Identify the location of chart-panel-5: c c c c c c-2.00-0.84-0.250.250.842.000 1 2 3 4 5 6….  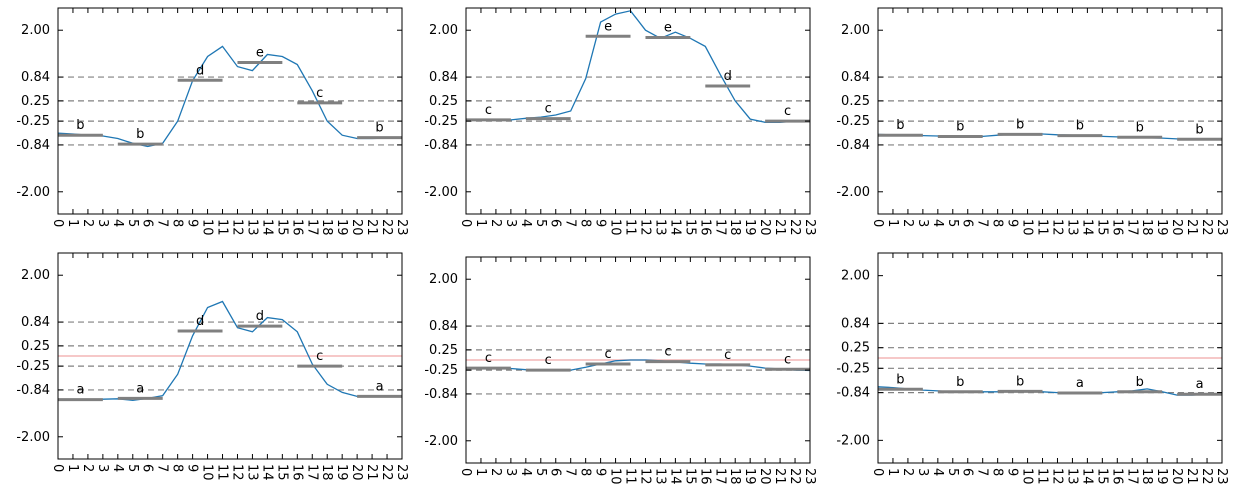
(620, 370).